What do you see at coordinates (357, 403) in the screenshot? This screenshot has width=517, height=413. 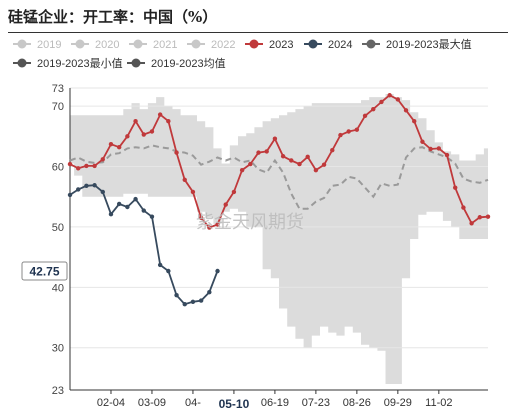 I see `x-tick-label: 08-26` at bounding box center [357, 403].